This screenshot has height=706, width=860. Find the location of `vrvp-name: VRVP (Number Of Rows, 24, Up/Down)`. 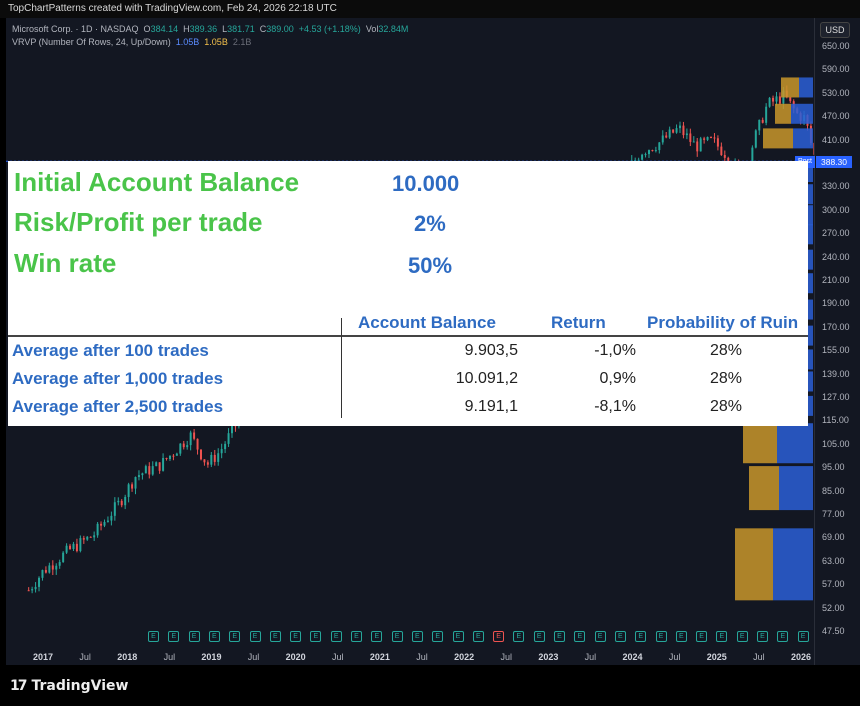

vrvp-name: VRVP (Number Of Rows, 24, Up/Down) is located at coordinates (91, 42).